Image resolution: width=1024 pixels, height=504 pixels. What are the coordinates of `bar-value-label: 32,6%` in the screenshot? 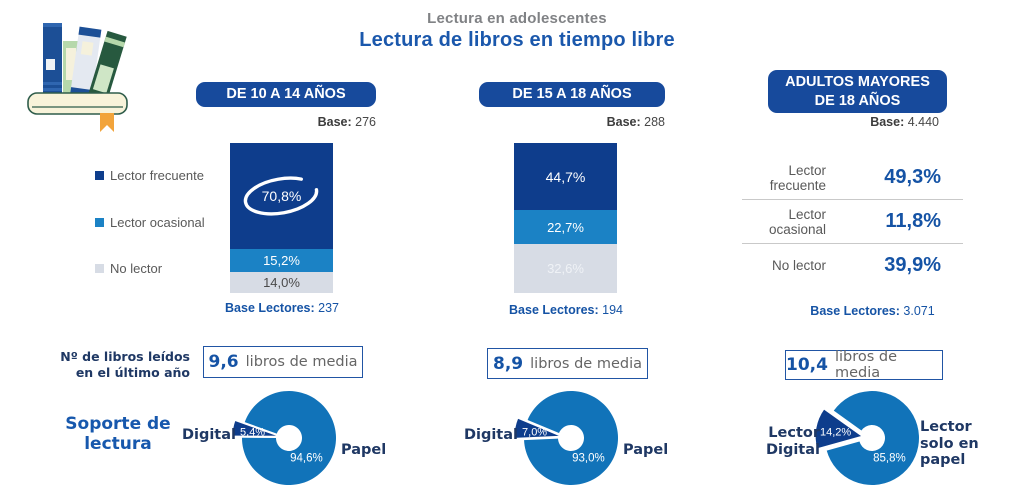 It's located at (565, 269).